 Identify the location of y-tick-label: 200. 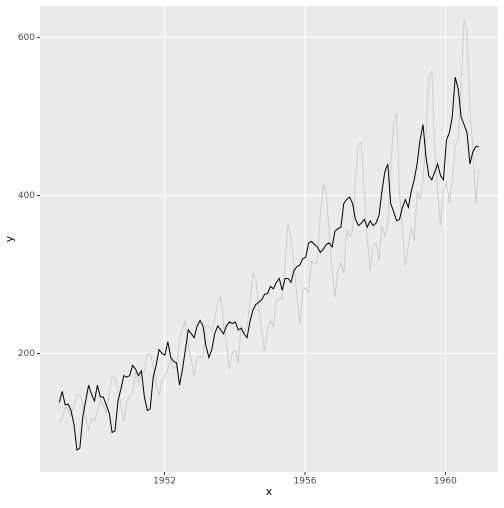
(26, 354).